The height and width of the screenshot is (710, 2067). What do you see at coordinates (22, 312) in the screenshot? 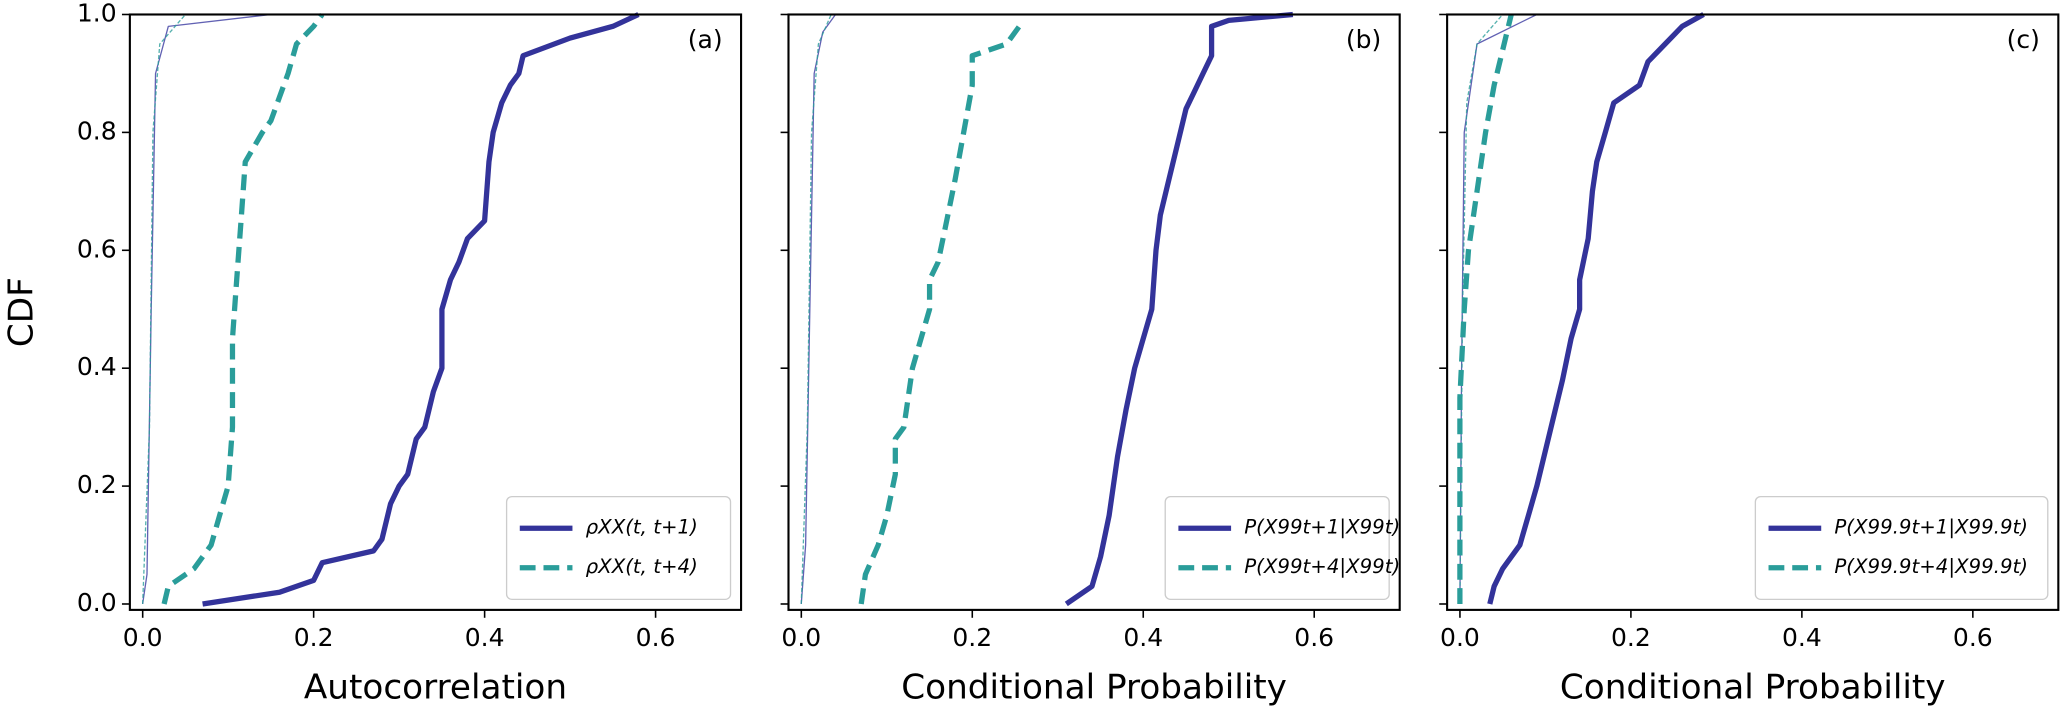
I see `y-axis-label: CDF` at bounding box center [22, 312].